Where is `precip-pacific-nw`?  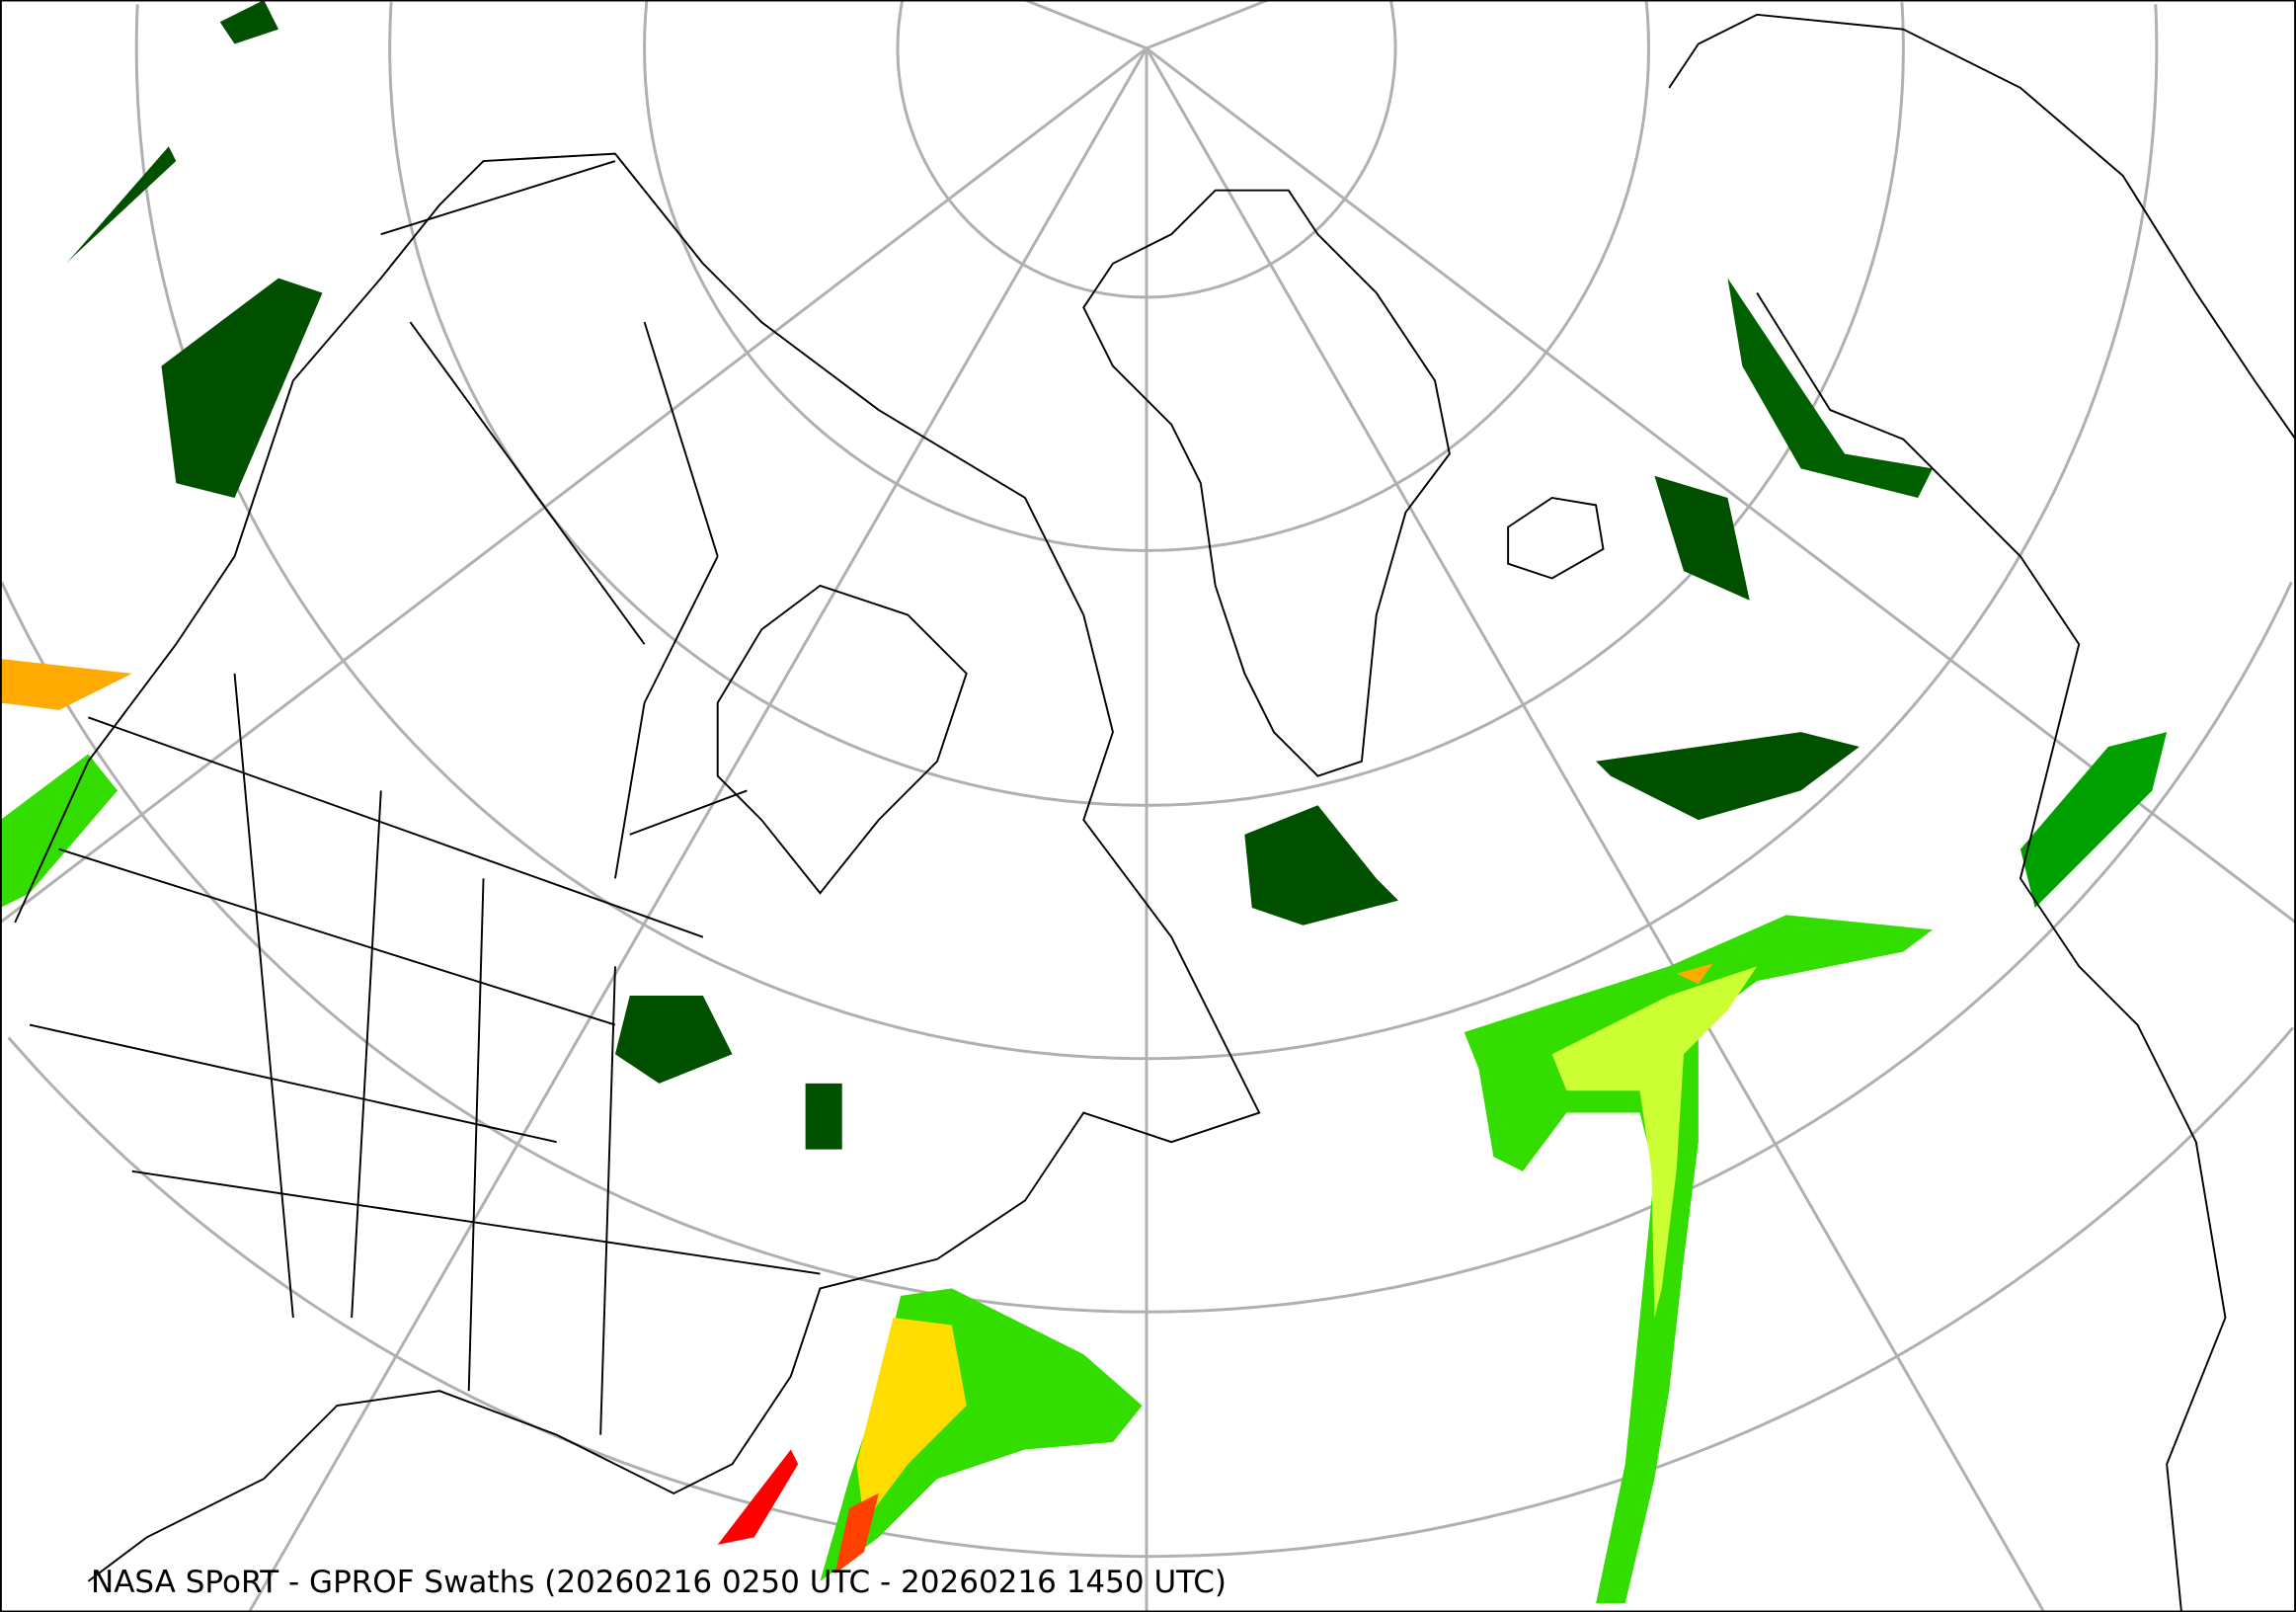 precip-pacific-nw is located at coordinates (66, 684).